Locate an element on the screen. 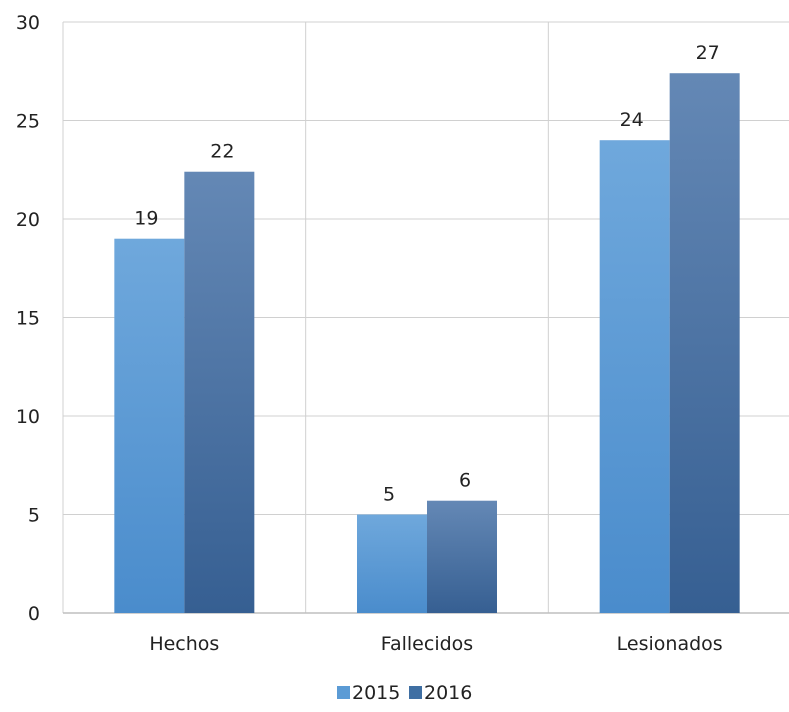  bar-2015-fallecidos is located at coordinates (392, 563).